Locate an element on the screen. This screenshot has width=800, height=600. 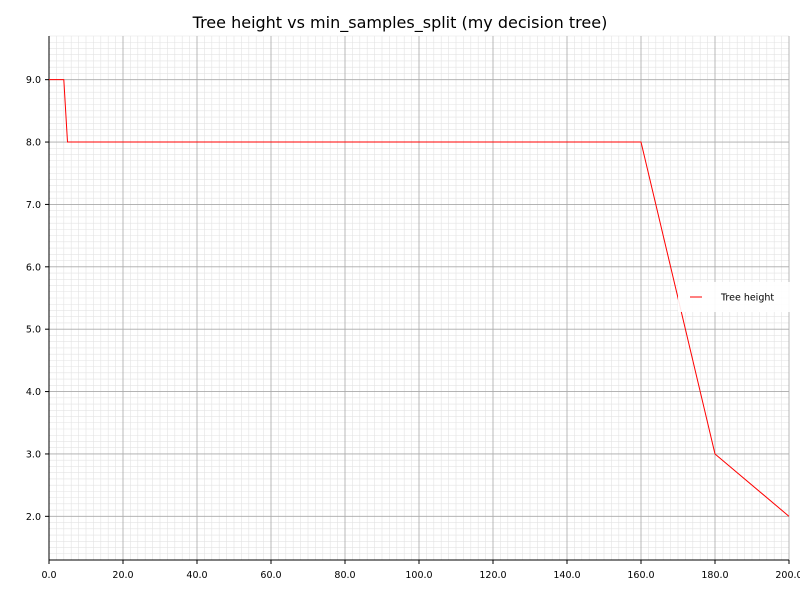
y-tick-label: 5.0 is located at coordinates (33, 330).